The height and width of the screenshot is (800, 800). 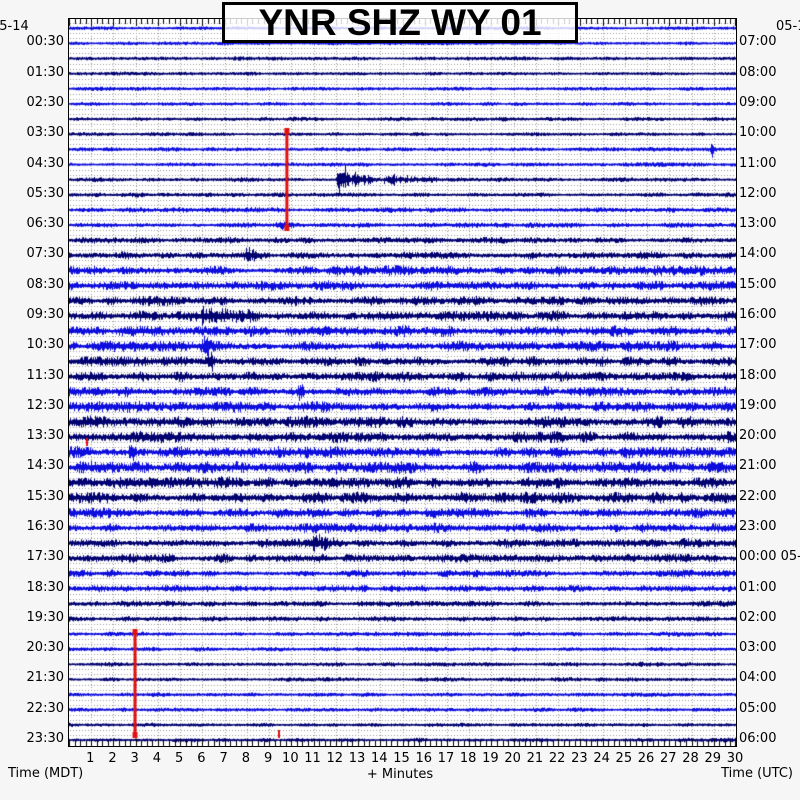 I want to click on minute-label: 4, so click(x=157, y=758).